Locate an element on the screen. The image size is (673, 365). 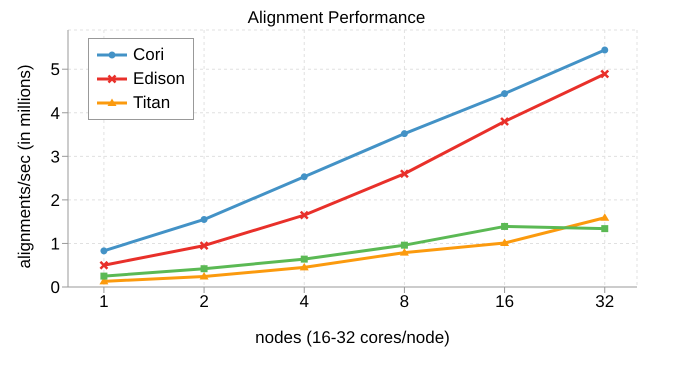
x-tick-label: 16 is located at coordinates (504, 302).